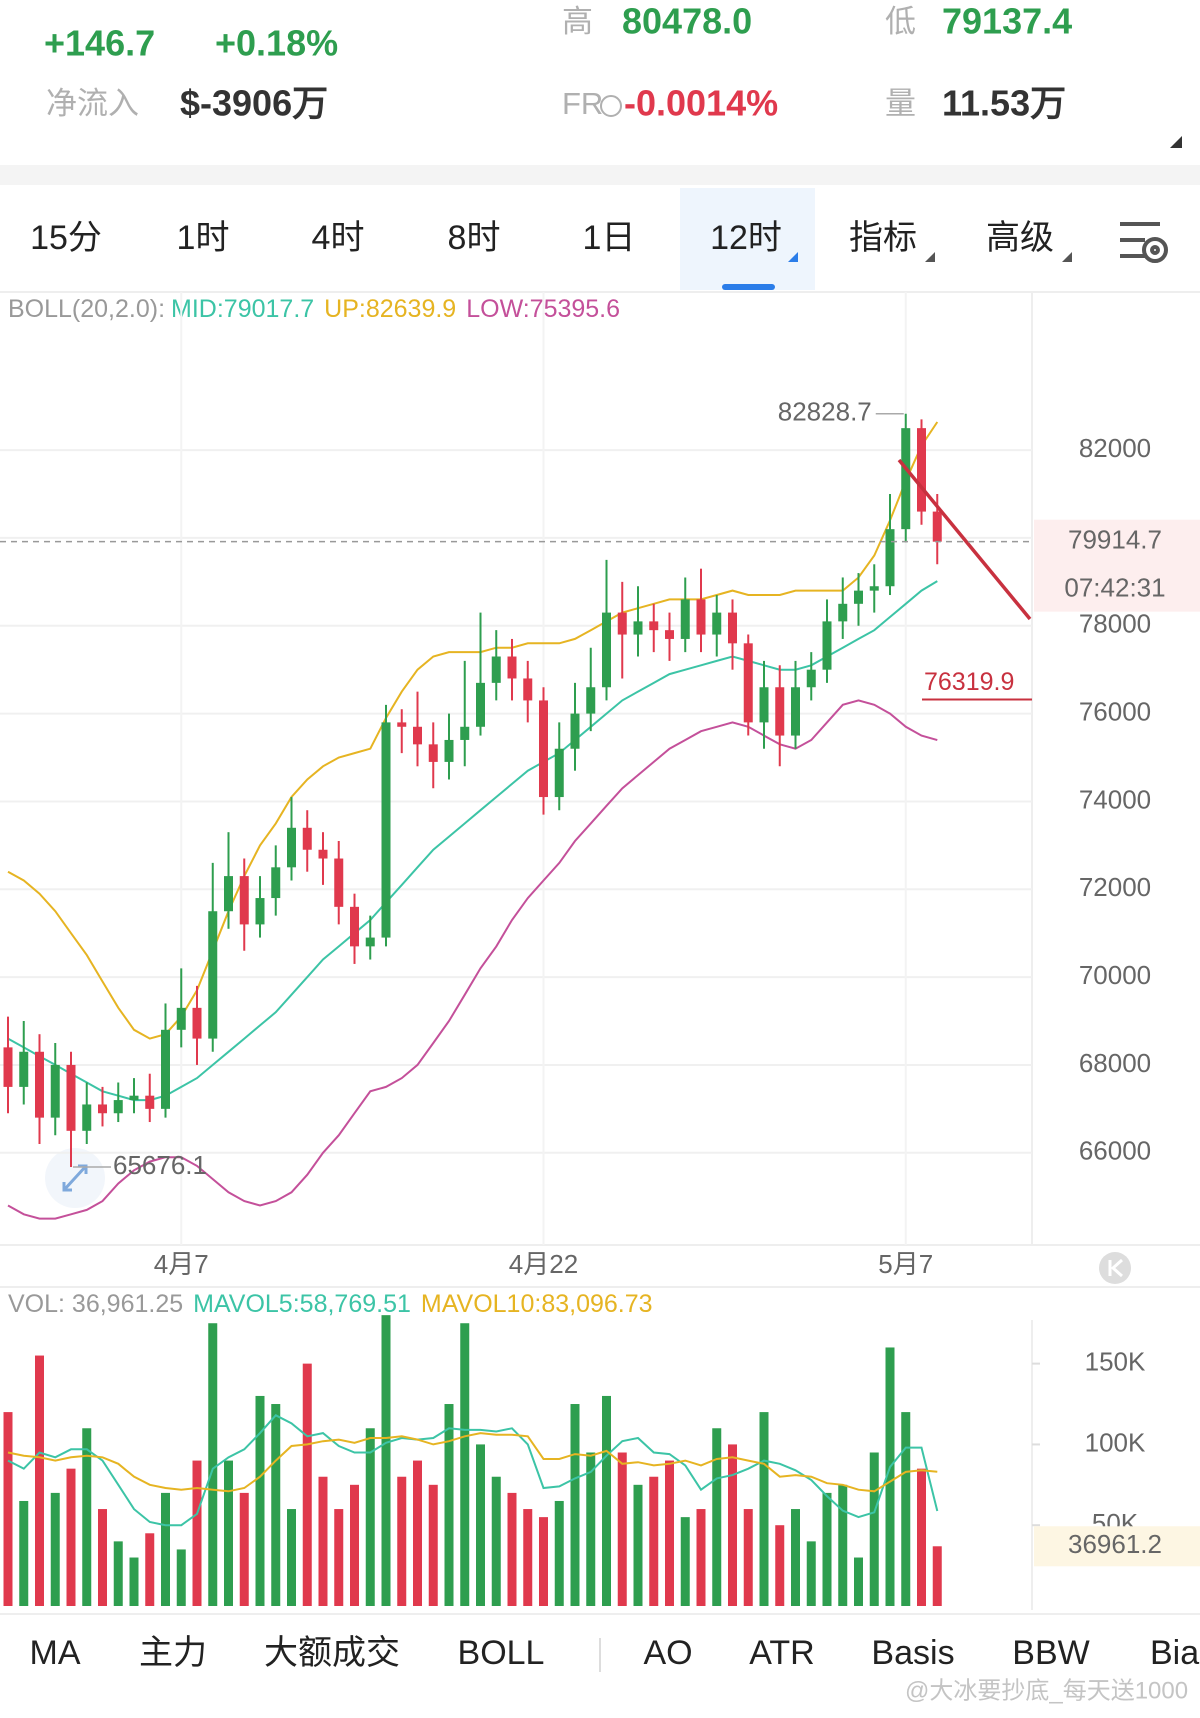 This screenshot has width=1200, height=1718. I want to click on y-tick-label: 100K, so click(1115, 1442).